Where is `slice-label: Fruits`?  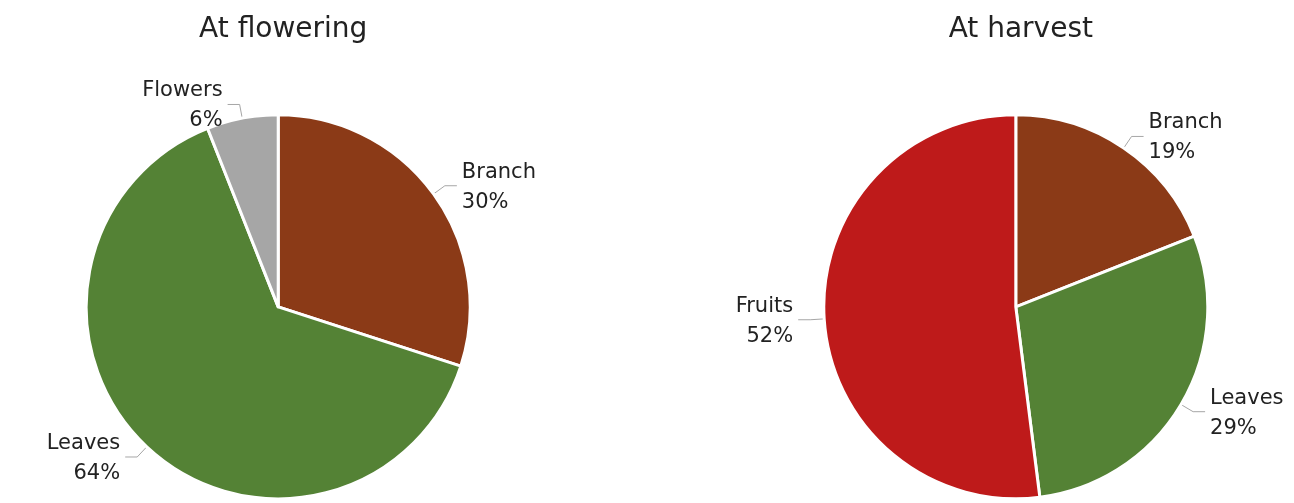
slice-label: Fruits is located at coordinates (764, 304).